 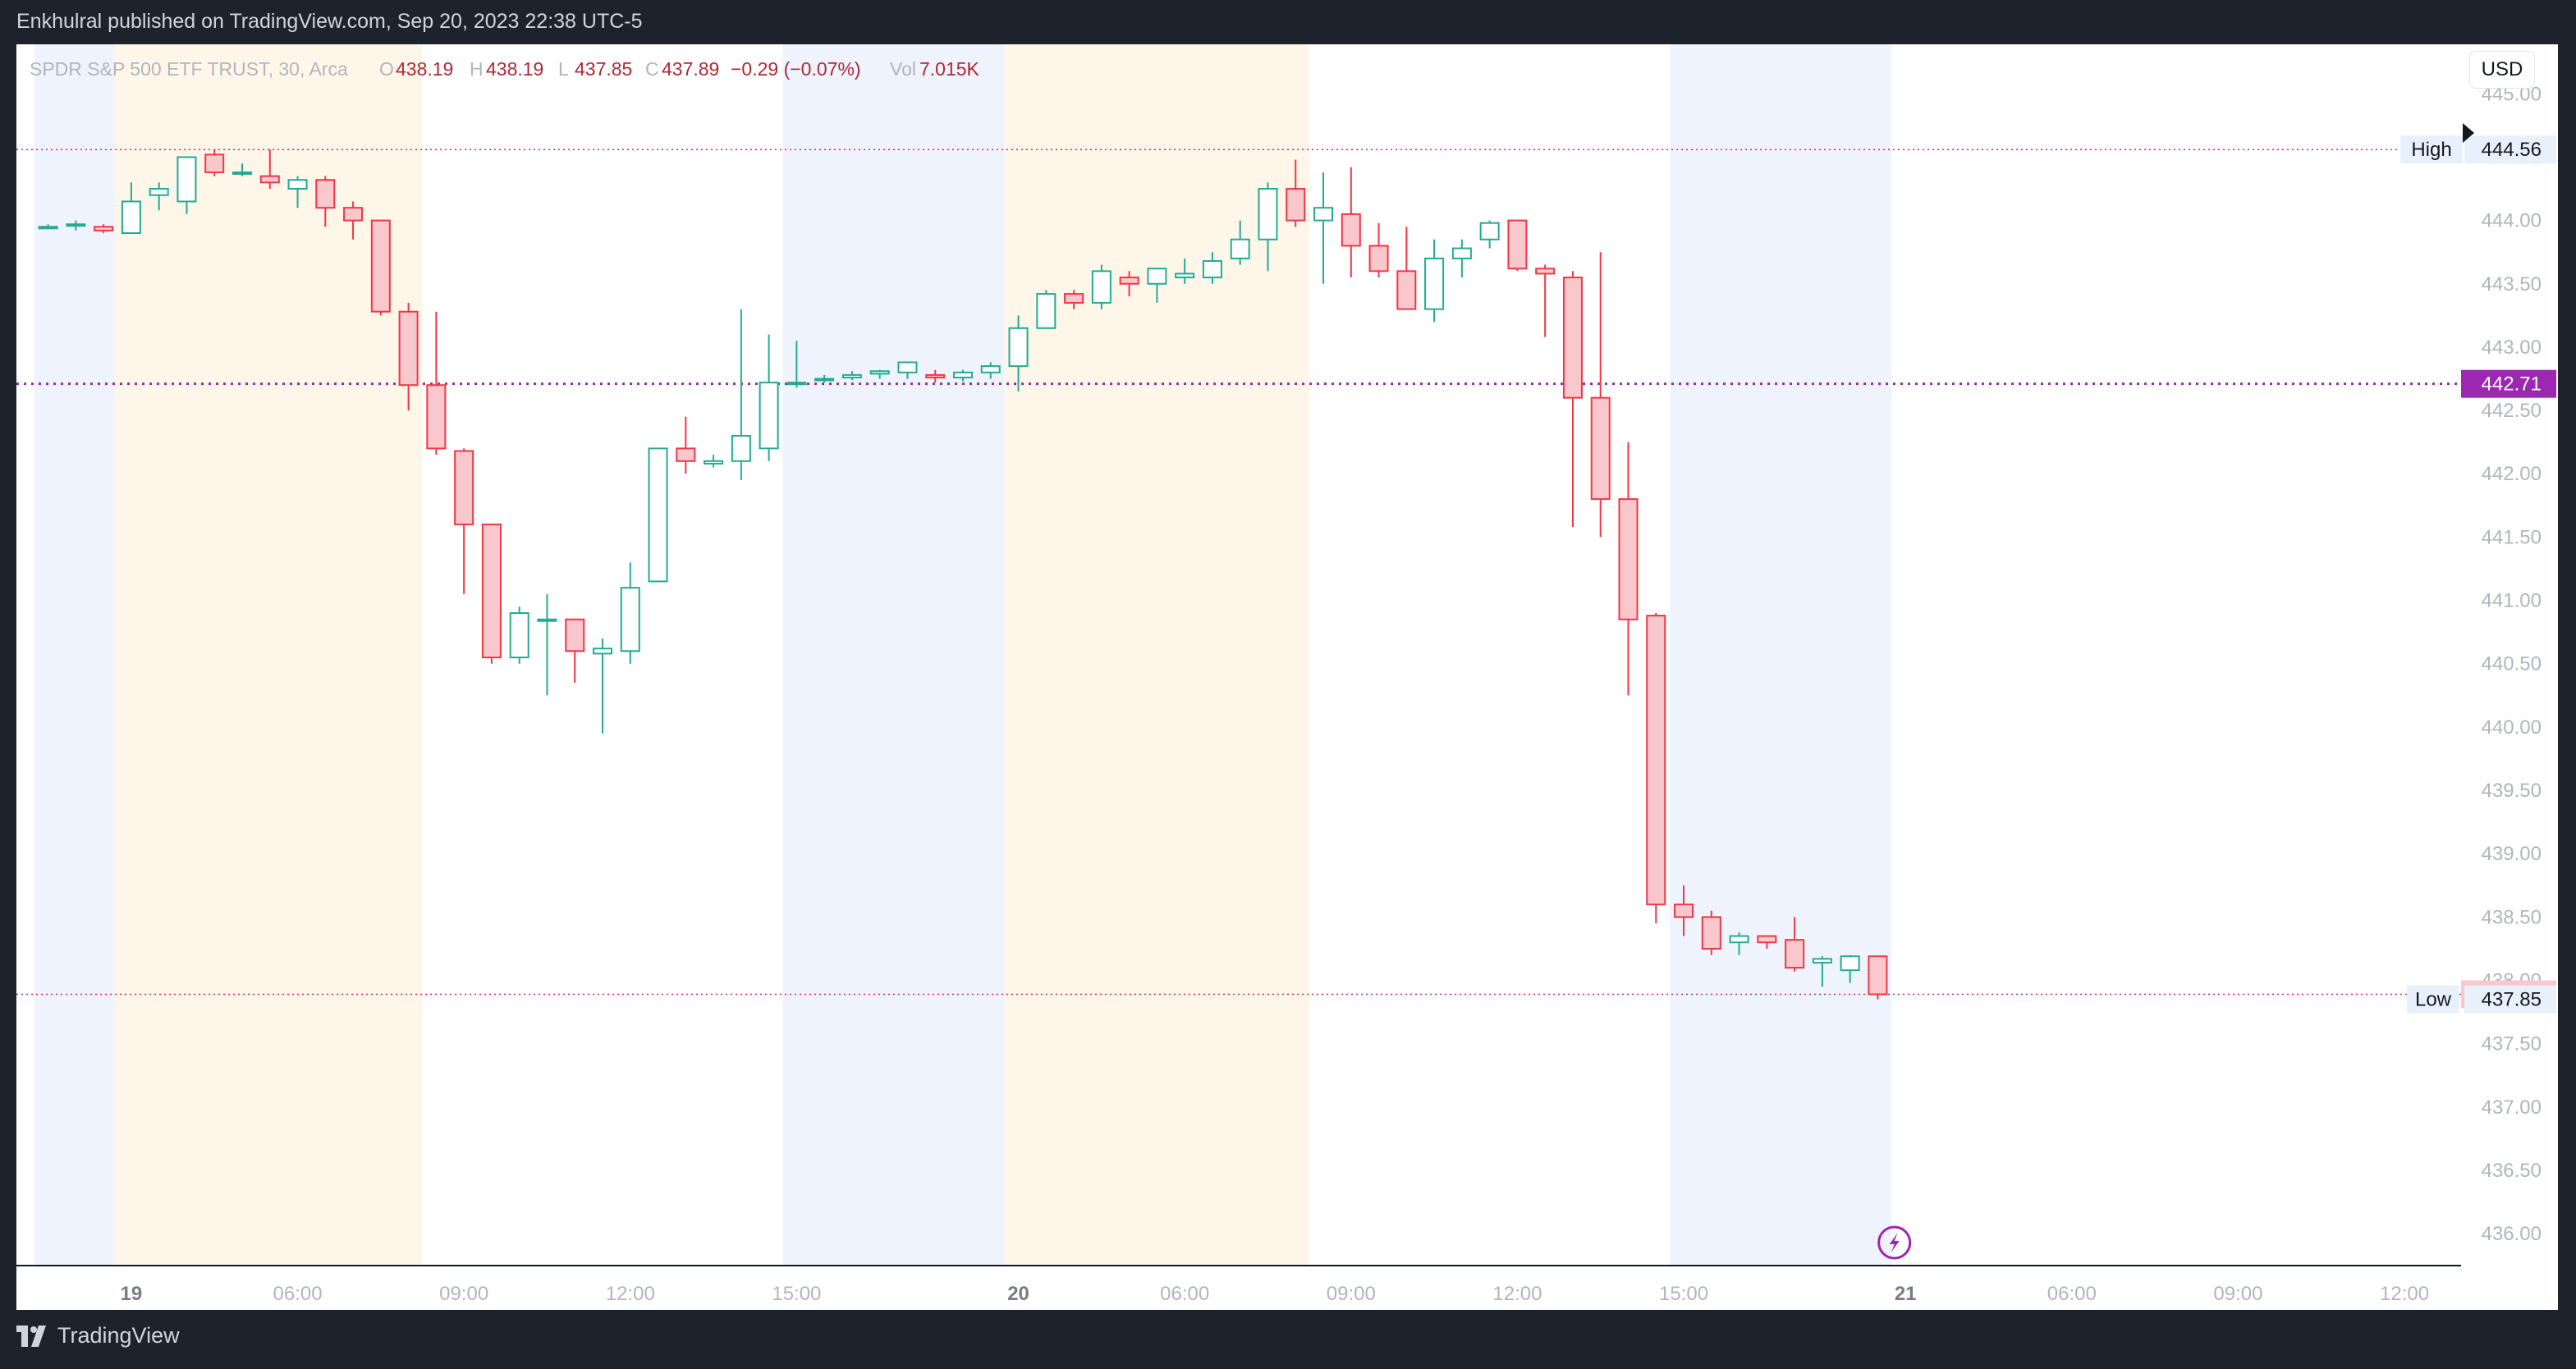 What do you see at coordinates (2512, 411) in the screenshot?
I see `y-tick-label: 442.50` at bounding box center [2512, 411].